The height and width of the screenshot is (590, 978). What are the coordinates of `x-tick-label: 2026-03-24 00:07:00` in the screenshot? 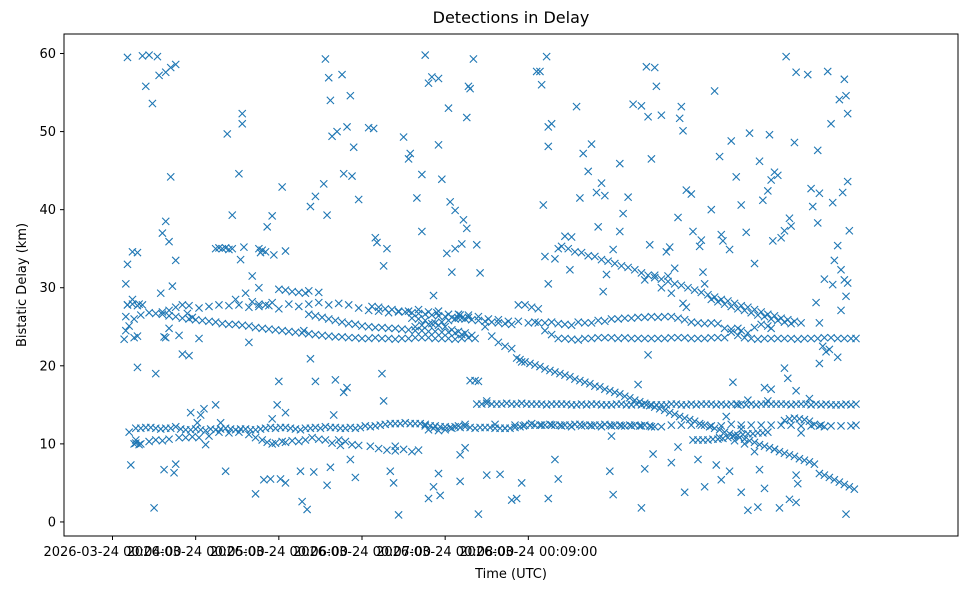 It's located at (362, 552).